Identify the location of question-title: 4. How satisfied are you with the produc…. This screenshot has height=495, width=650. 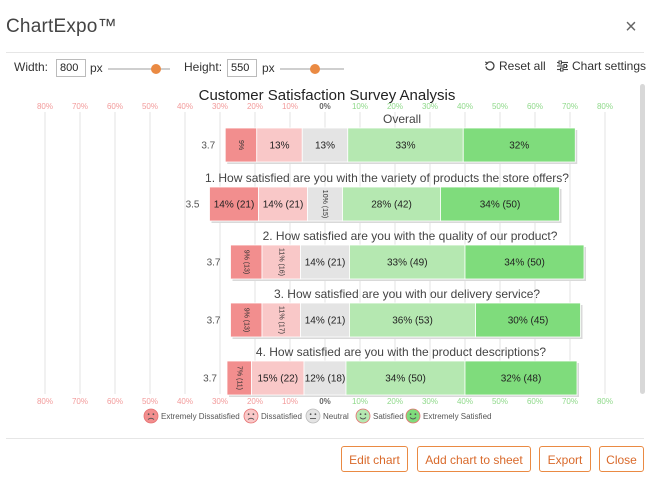
(401, 352).